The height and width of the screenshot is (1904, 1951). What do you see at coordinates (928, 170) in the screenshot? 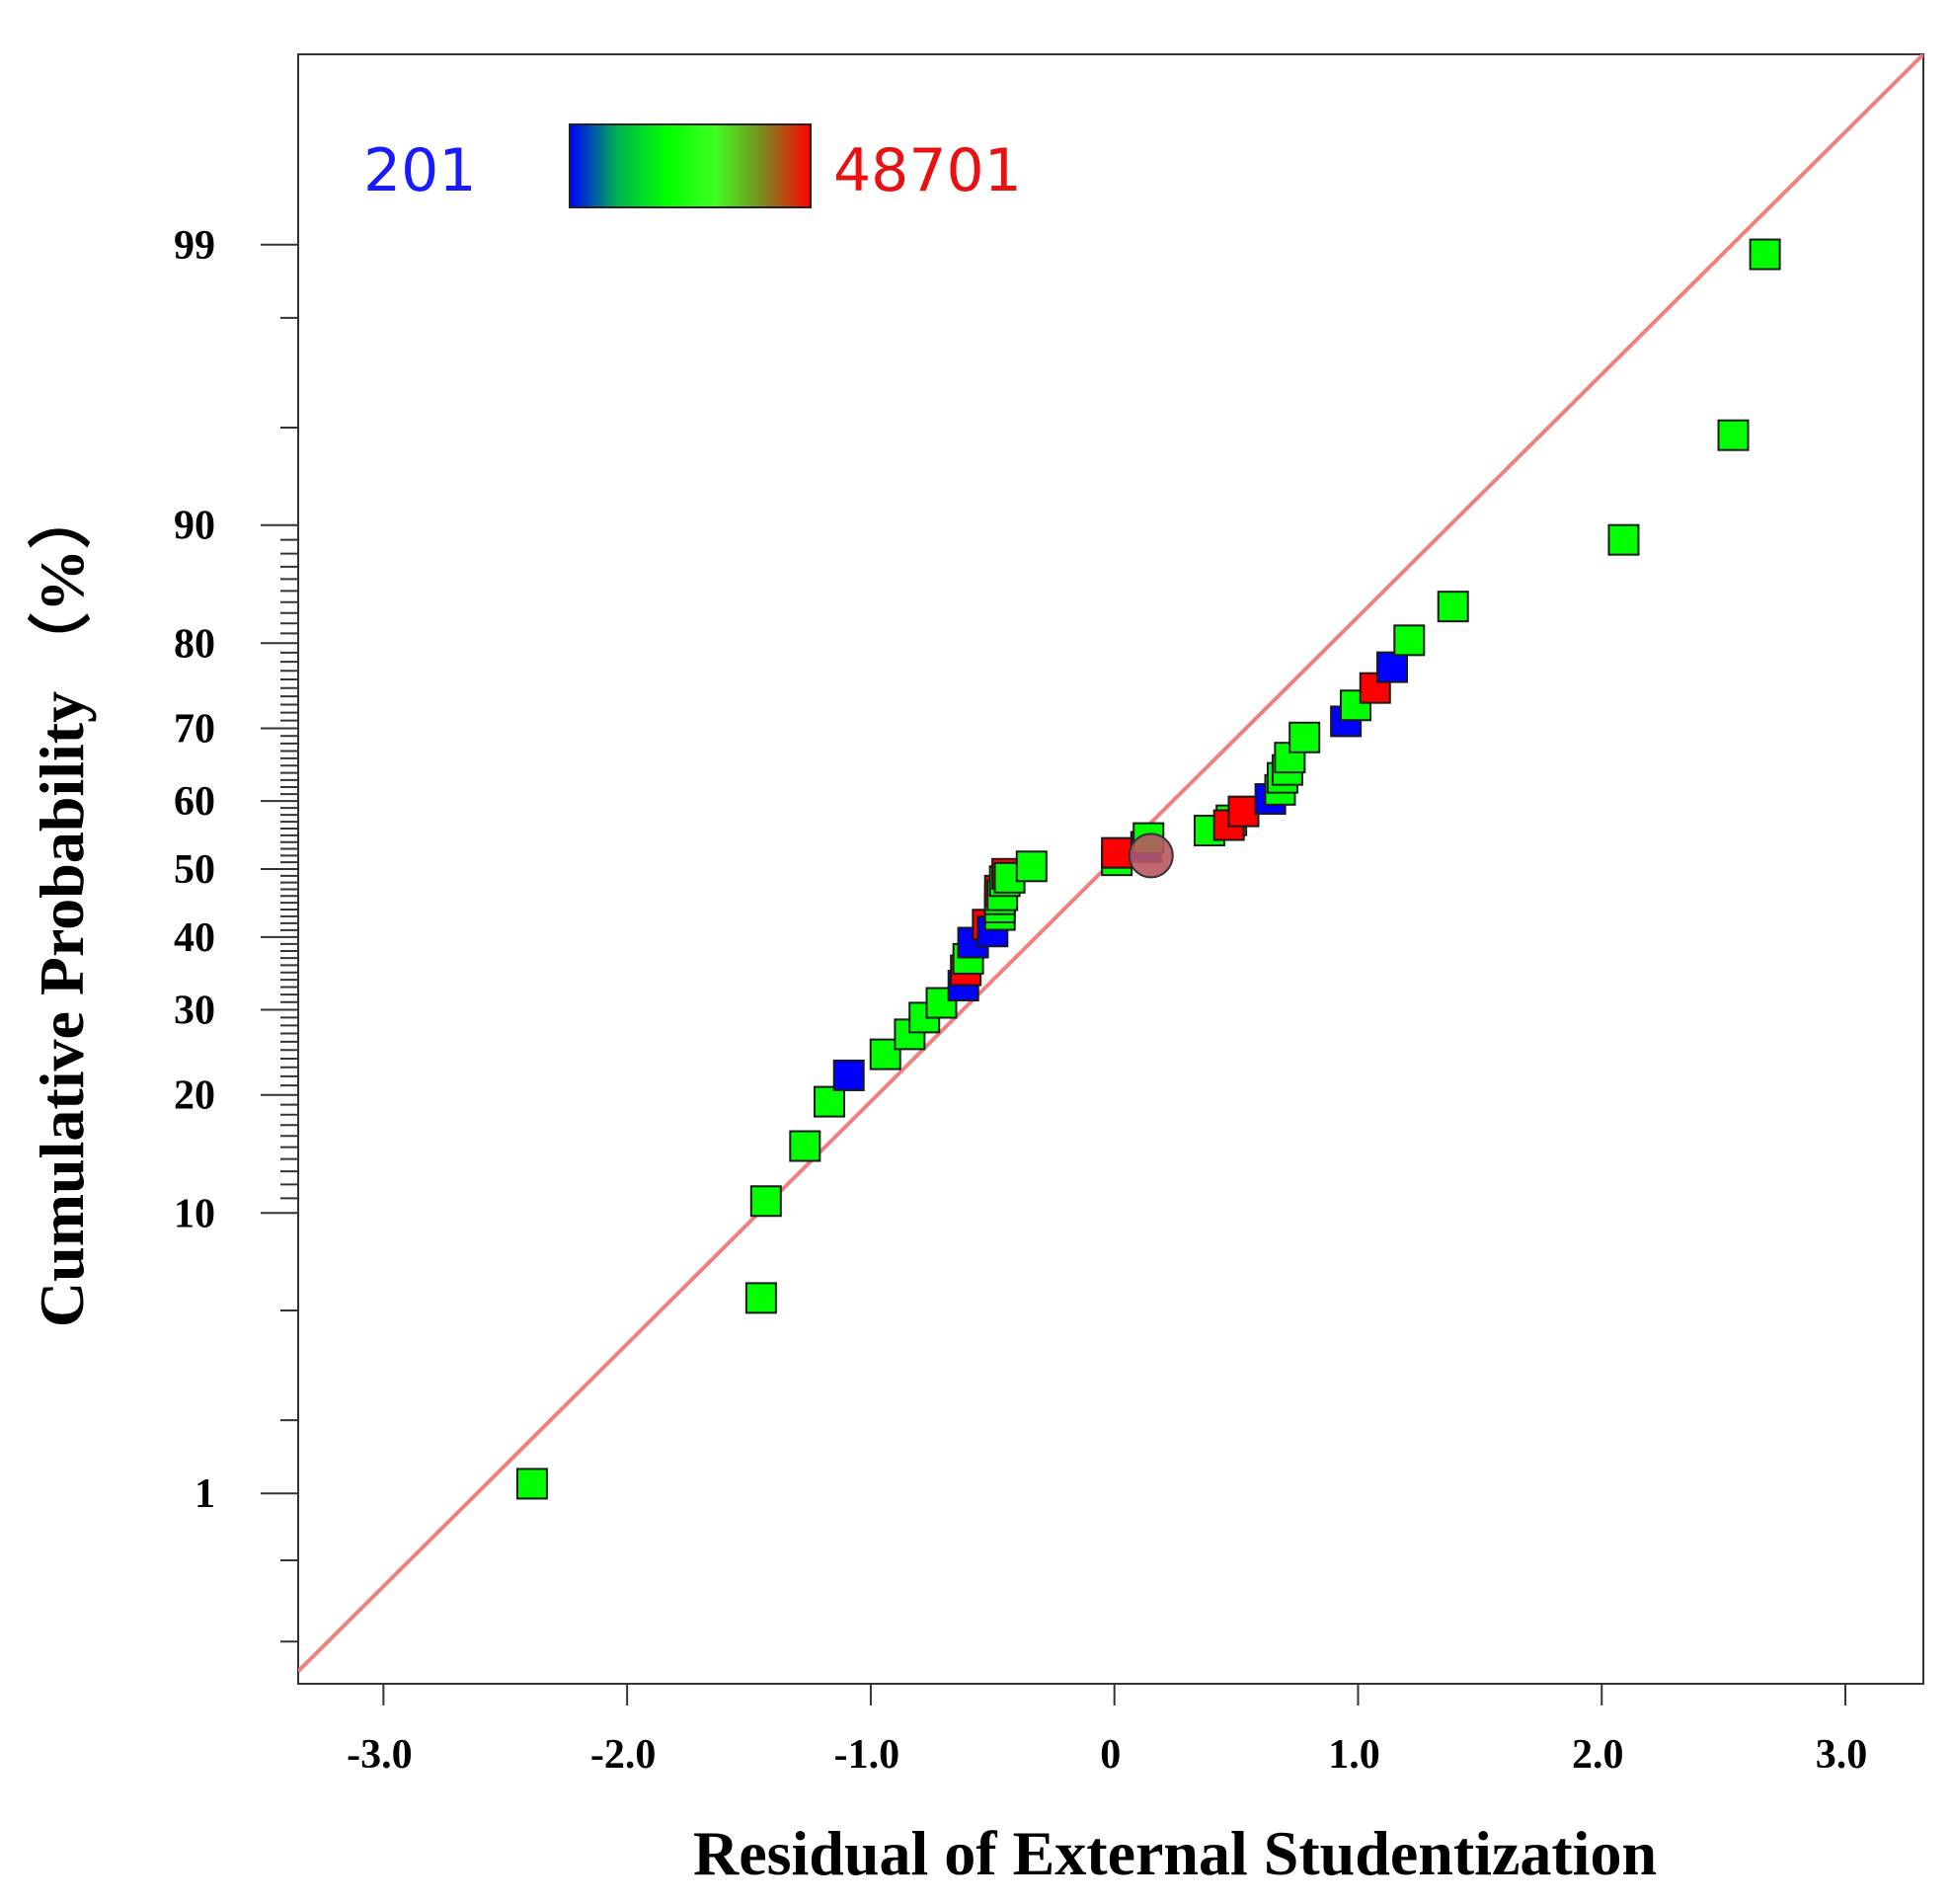
I see `legend-max-label: 48701` at bounding box center [928, 170].